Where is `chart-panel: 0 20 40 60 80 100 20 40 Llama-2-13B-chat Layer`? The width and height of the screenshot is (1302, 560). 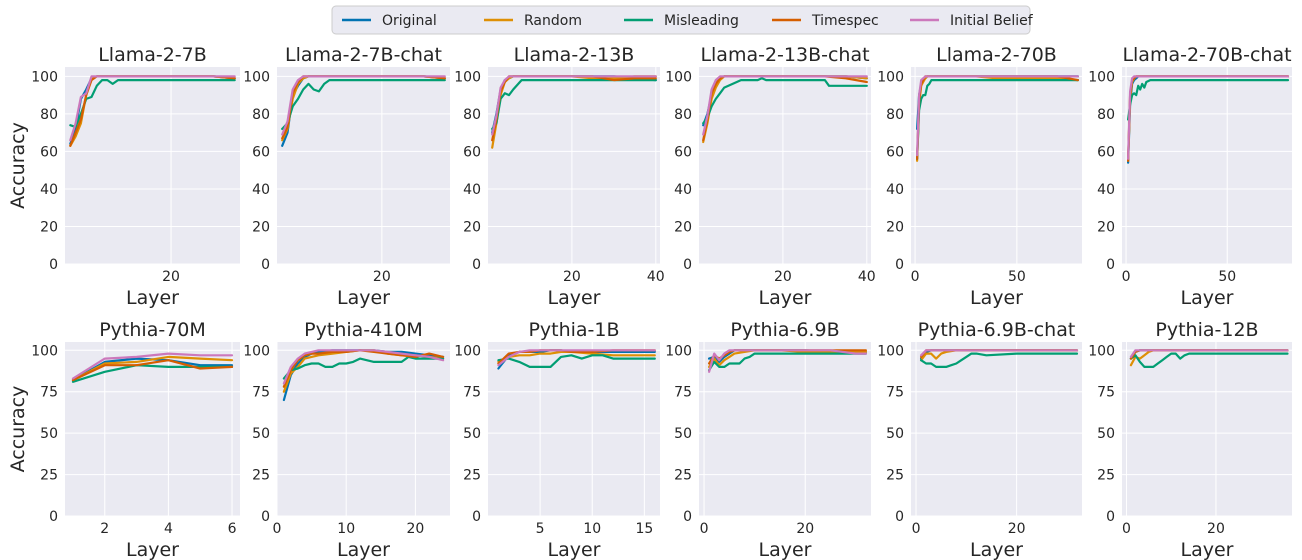
chart-panel: 0 20 40 60 80 100 20 40 Llama-2-13B-chat Layer is located at coordinates (770, 176).